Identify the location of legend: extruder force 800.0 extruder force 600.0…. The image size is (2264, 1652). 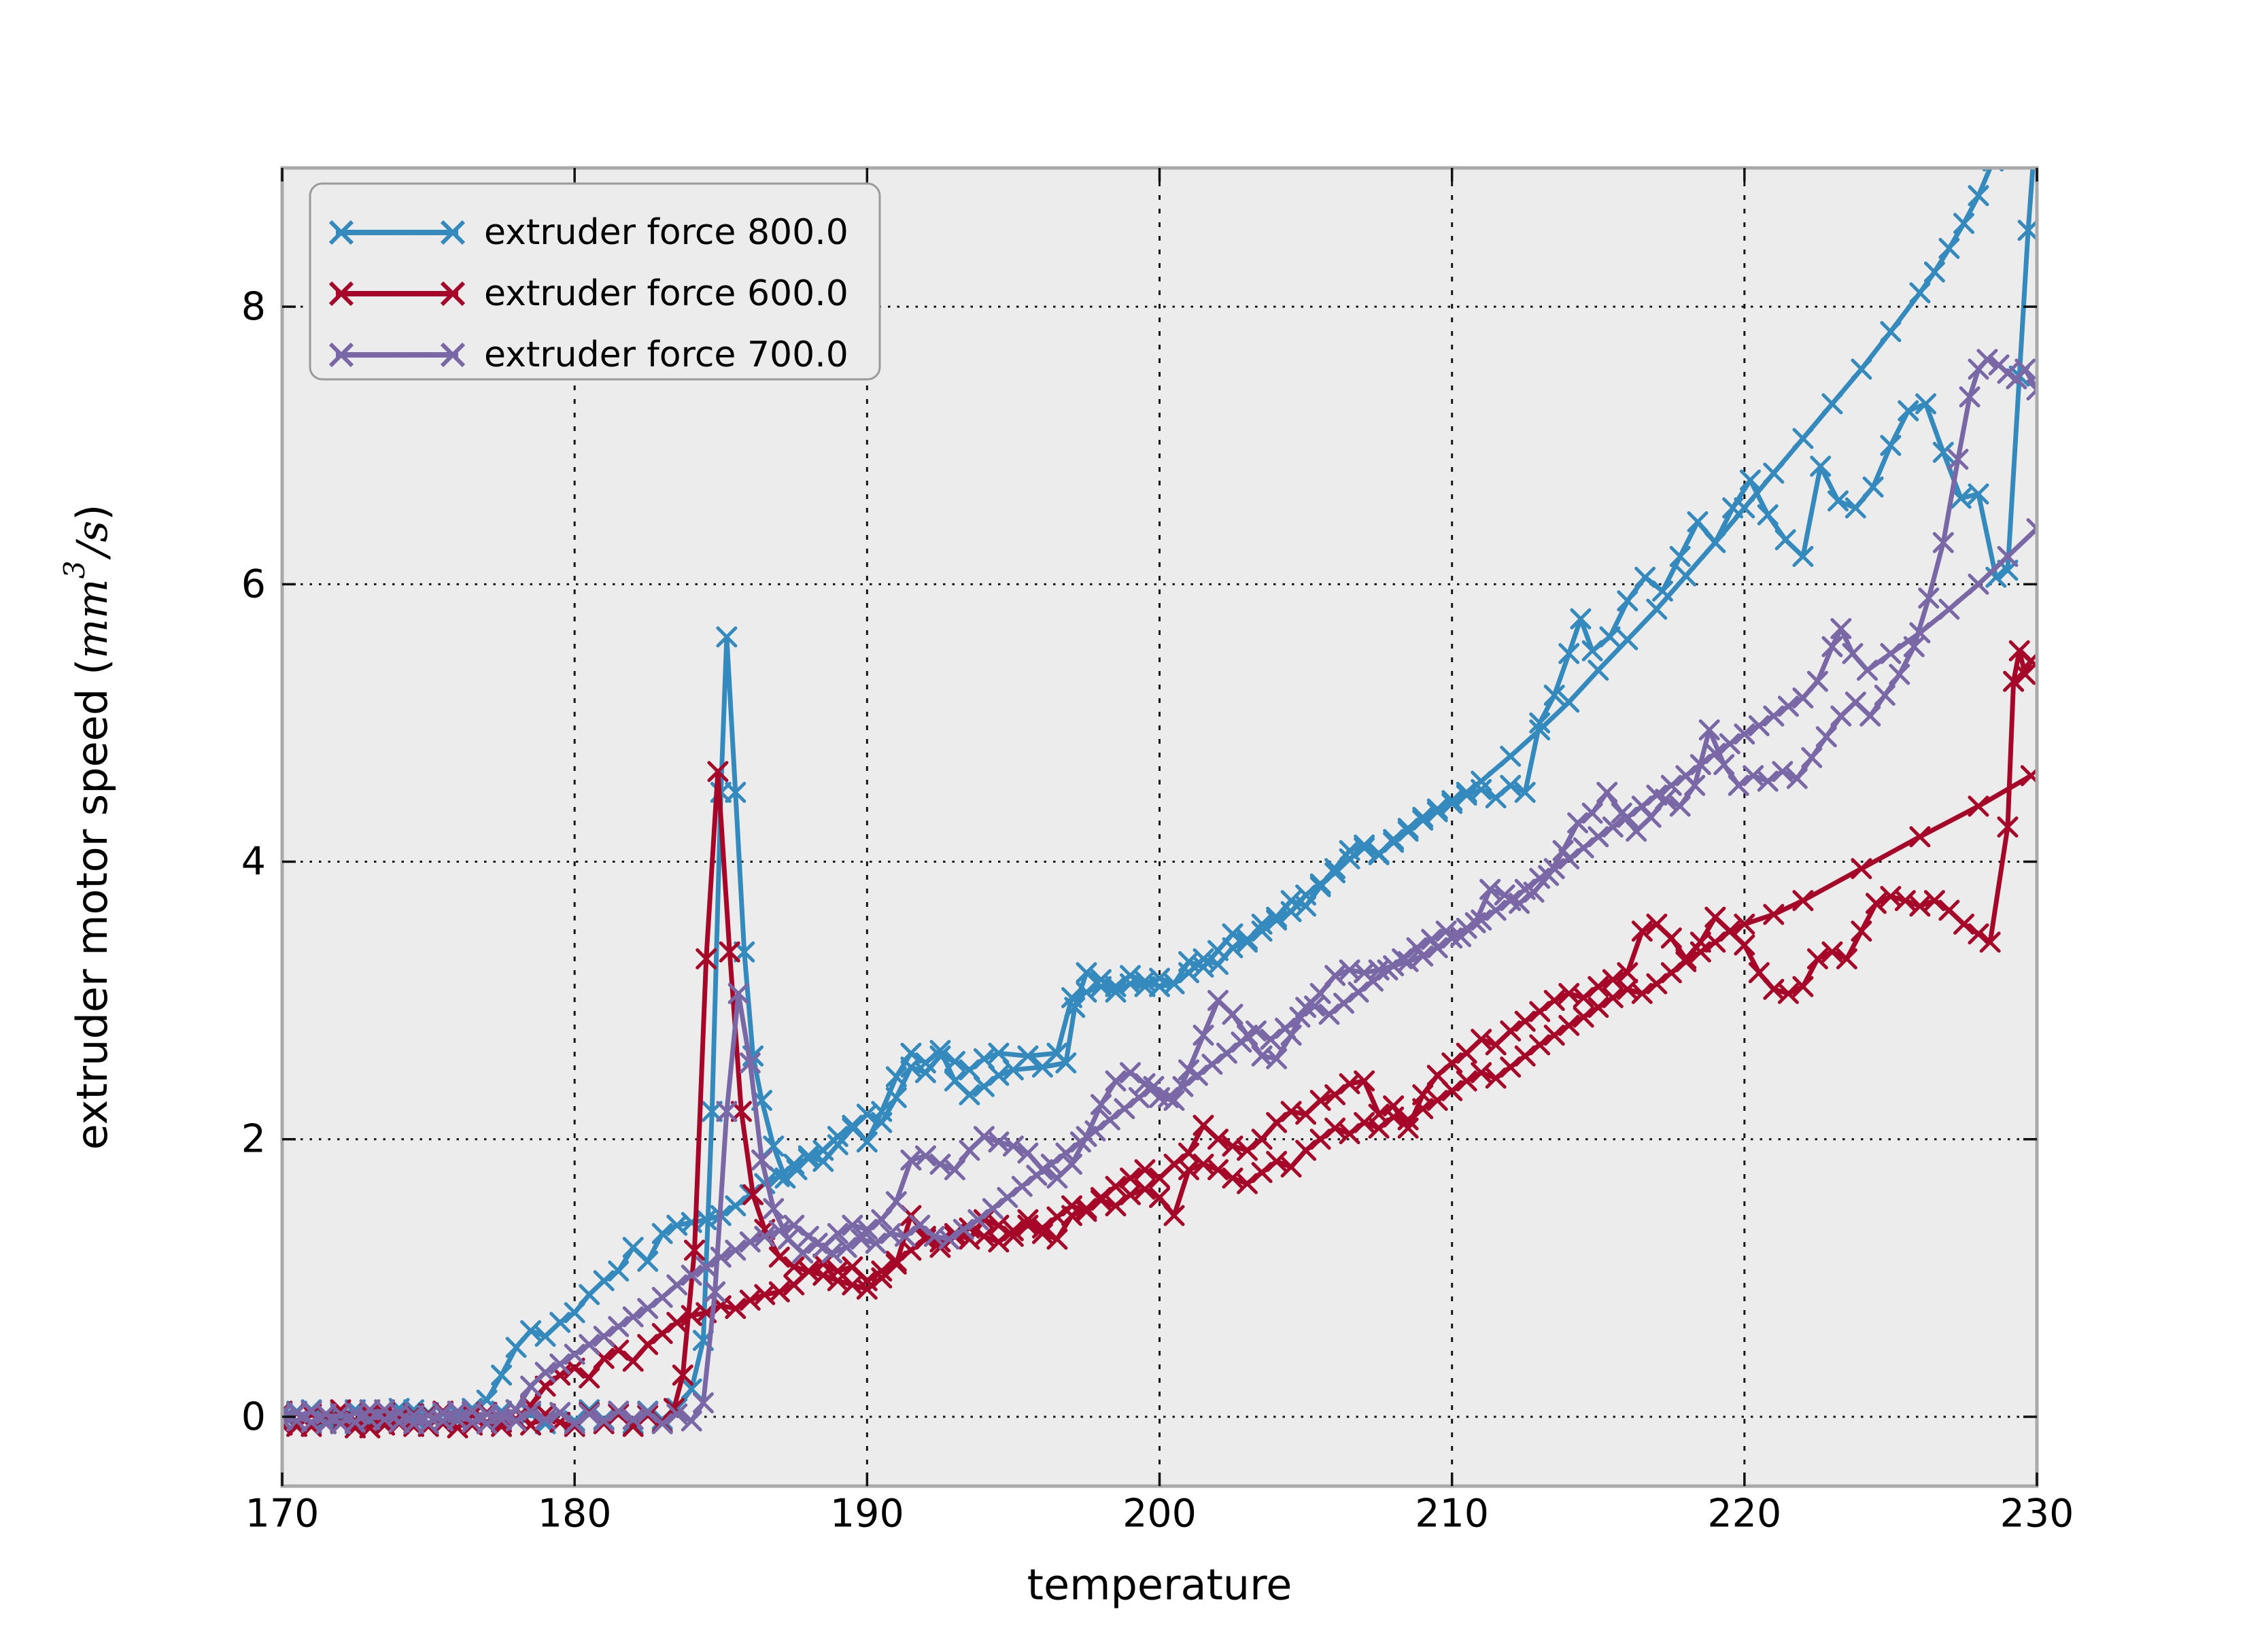
(595, 281).